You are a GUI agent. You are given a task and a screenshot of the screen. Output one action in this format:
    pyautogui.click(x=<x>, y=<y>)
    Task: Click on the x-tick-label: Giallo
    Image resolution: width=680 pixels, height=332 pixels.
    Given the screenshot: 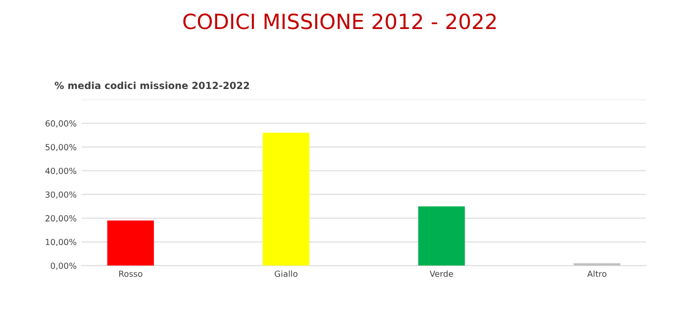 What is the action you would take?
    pyautogui.click(x=286, y=273)
    